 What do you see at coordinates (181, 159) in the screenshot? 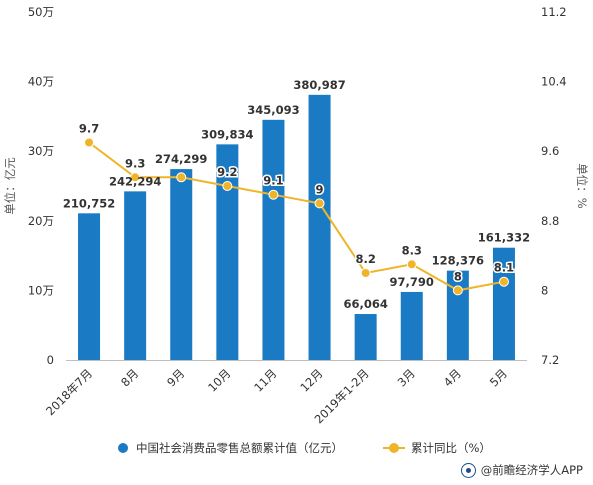
I see `bar-data-label: 274,299` at bounding box center [181, 159].